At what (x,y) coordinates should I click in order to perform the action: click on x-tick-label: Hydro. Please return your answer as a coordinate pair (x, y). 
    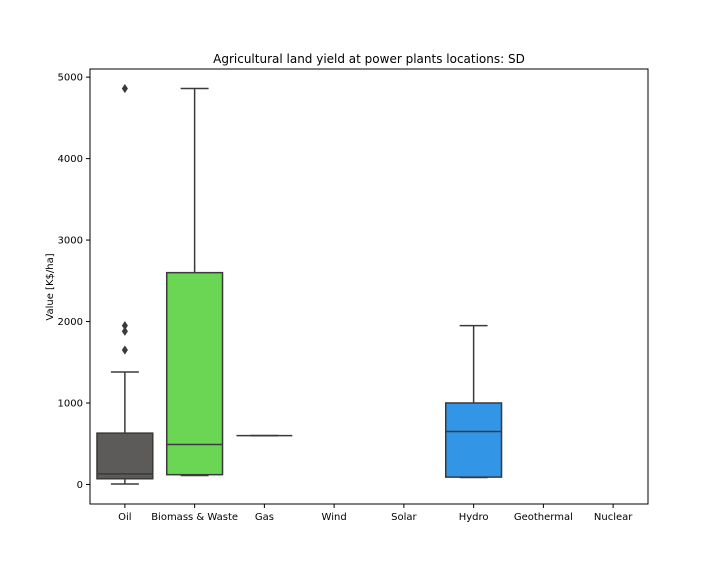
    Looking at the image, I should click on (474, 517).